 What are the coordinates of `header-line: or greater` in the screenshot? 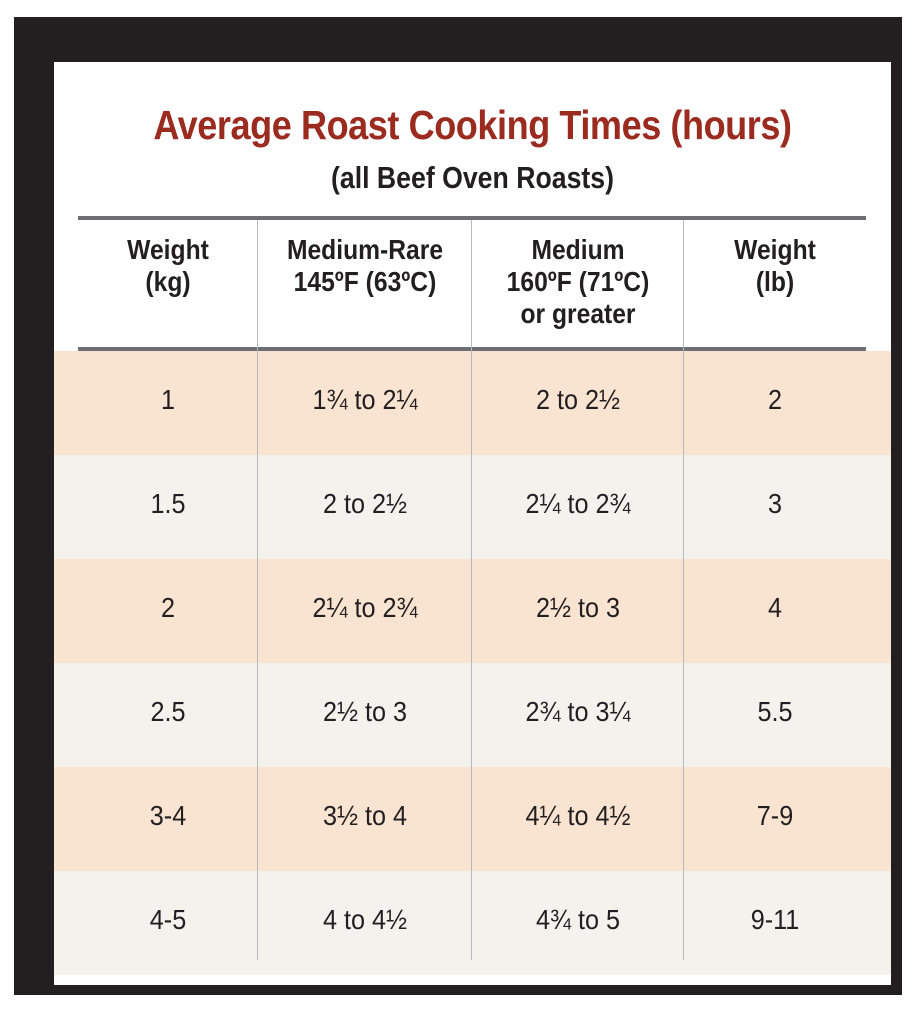 It's located at (578, 313).